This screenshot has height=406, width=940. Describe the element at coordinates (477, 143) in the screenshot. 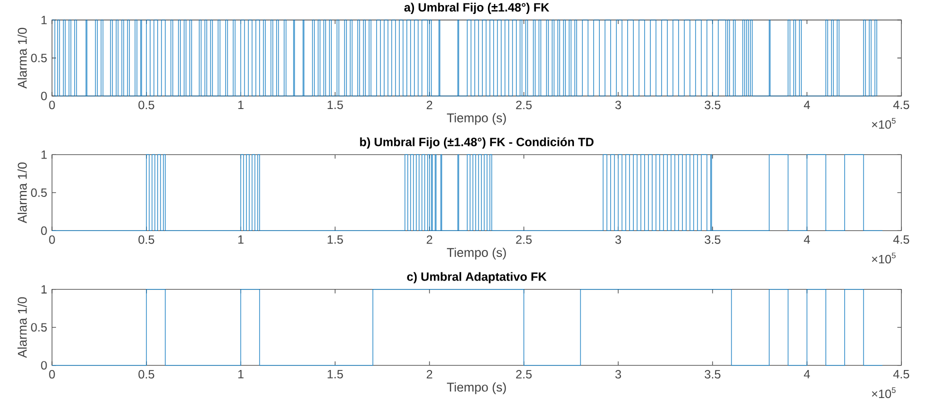

I see `chart-title: b) Umbral Fijo (±1.48°) FK - Condición TD` at that location.